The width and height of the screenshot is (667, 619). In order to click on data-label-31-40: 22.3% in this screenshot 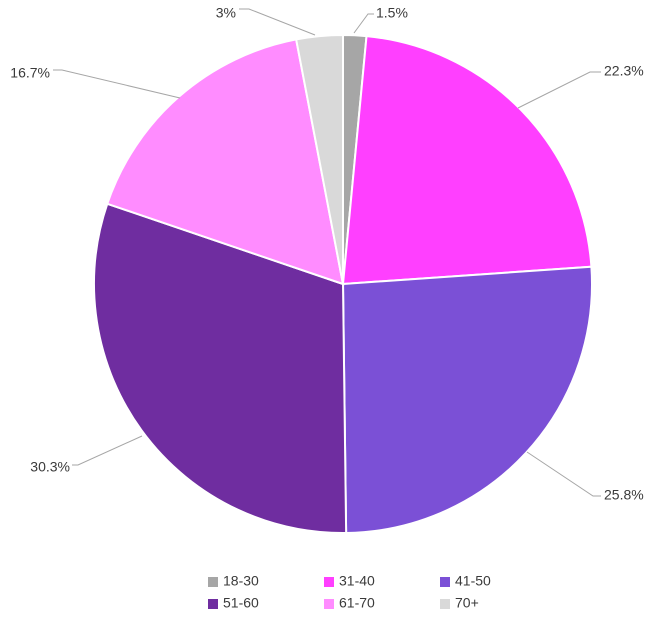, I will do `click(624, 71)`.